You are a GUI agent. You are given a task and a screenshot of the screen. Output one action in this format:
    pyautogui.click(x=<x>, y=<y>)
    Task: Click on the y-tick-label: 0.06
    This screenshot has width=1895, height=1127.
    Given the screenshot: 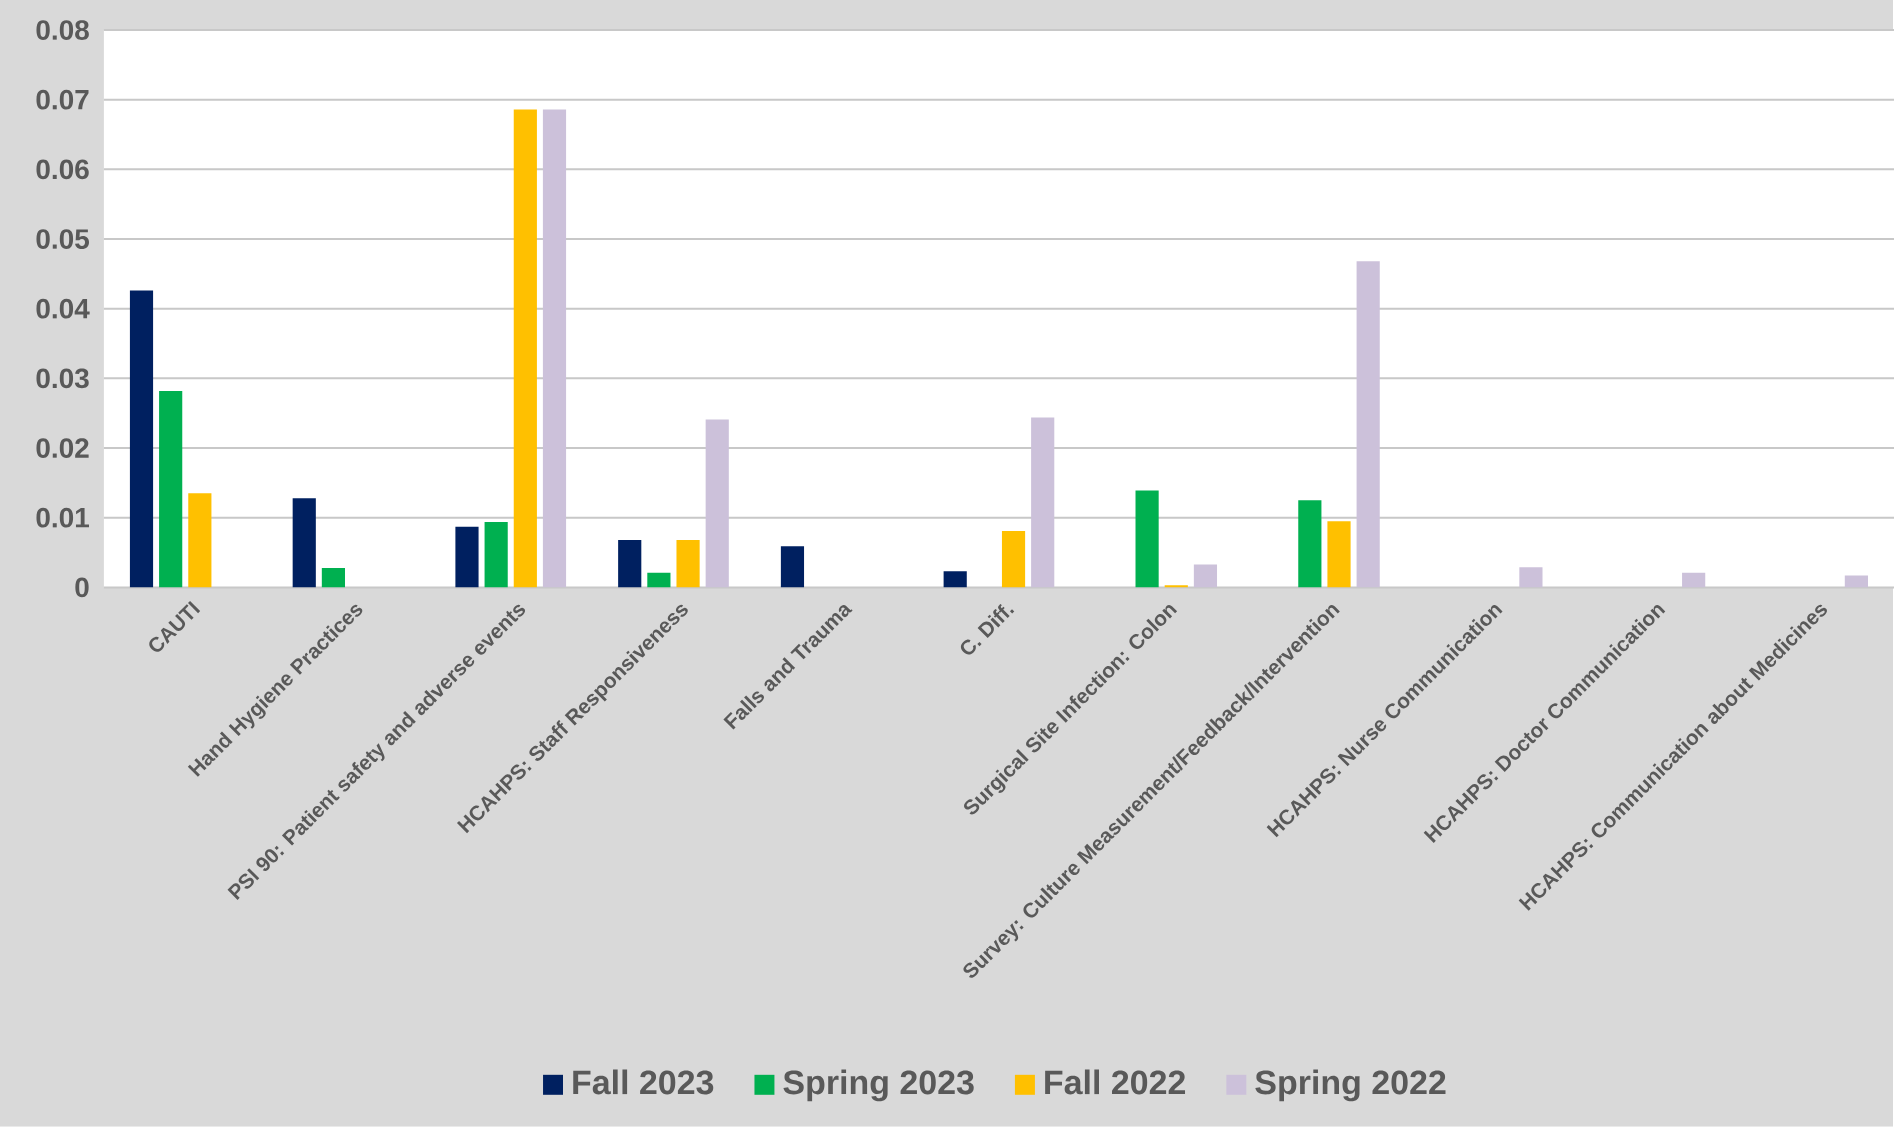 What is the action you would take?
    pyautogui.click(x=62, y=169)
    